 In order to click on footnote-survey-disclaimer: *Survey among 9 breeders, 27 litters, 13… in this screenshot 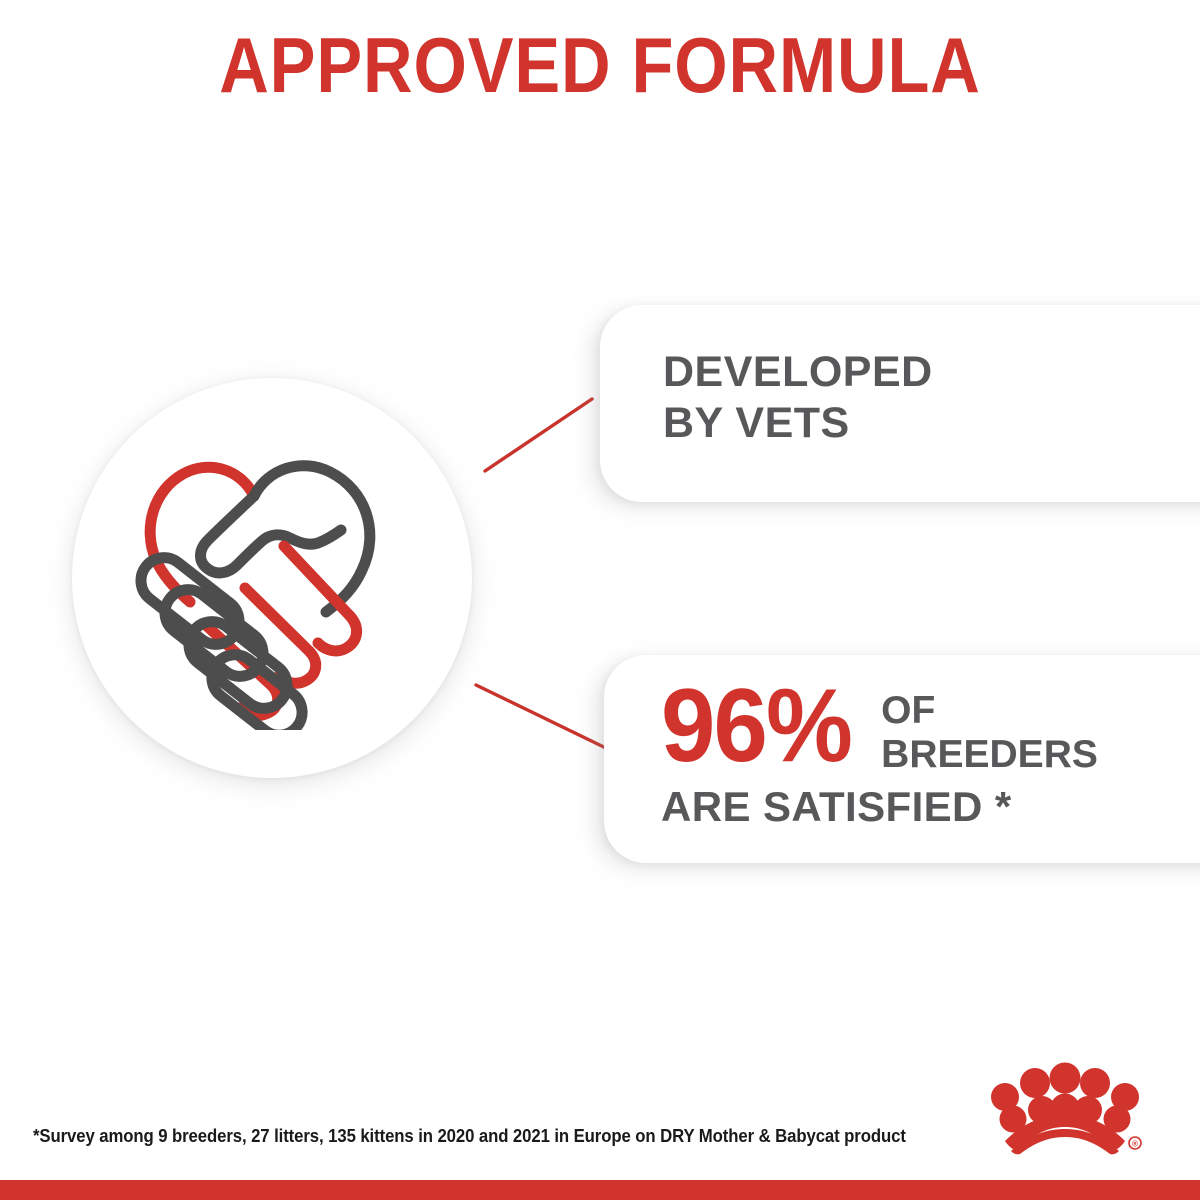, I will do `click(469, 1136)`.